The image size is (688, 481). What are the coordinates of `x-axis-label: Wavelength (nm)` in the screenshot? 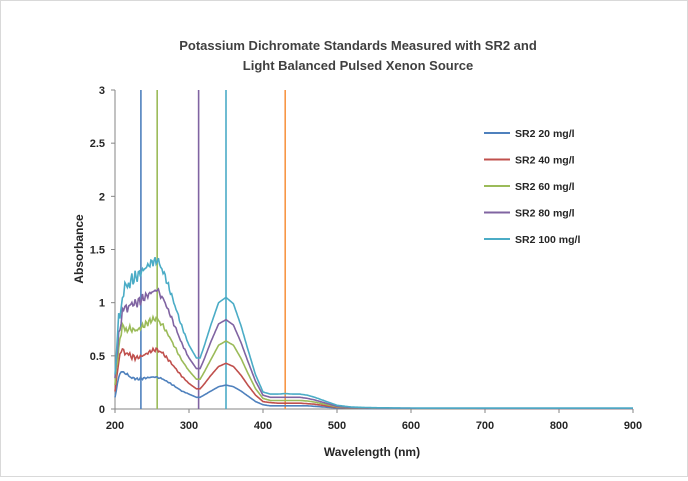 It's located at (372, 452).